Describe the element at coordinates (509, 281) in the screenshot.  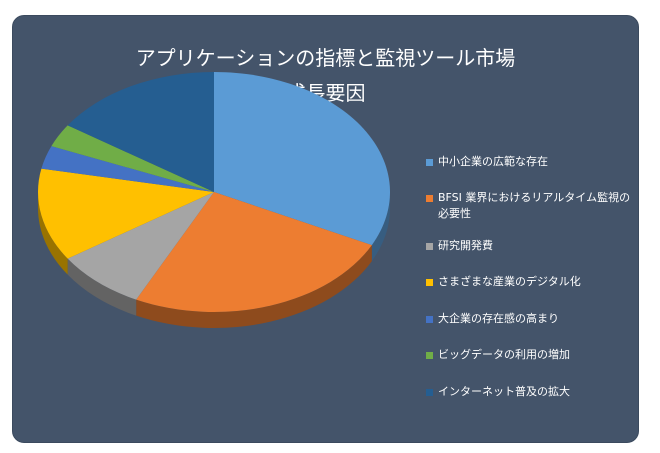
I see `legend-label: さまざまな産業のデジタル化` at that location.